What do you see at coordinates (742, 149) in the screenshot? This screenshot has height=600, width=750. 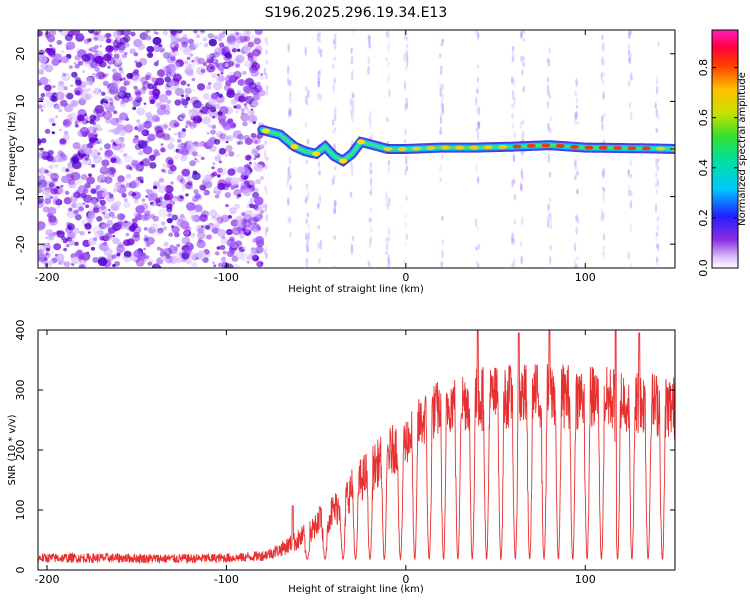 I see `colorbar-label: Normalized spectral amplitude` at bounding box center [742, 149].